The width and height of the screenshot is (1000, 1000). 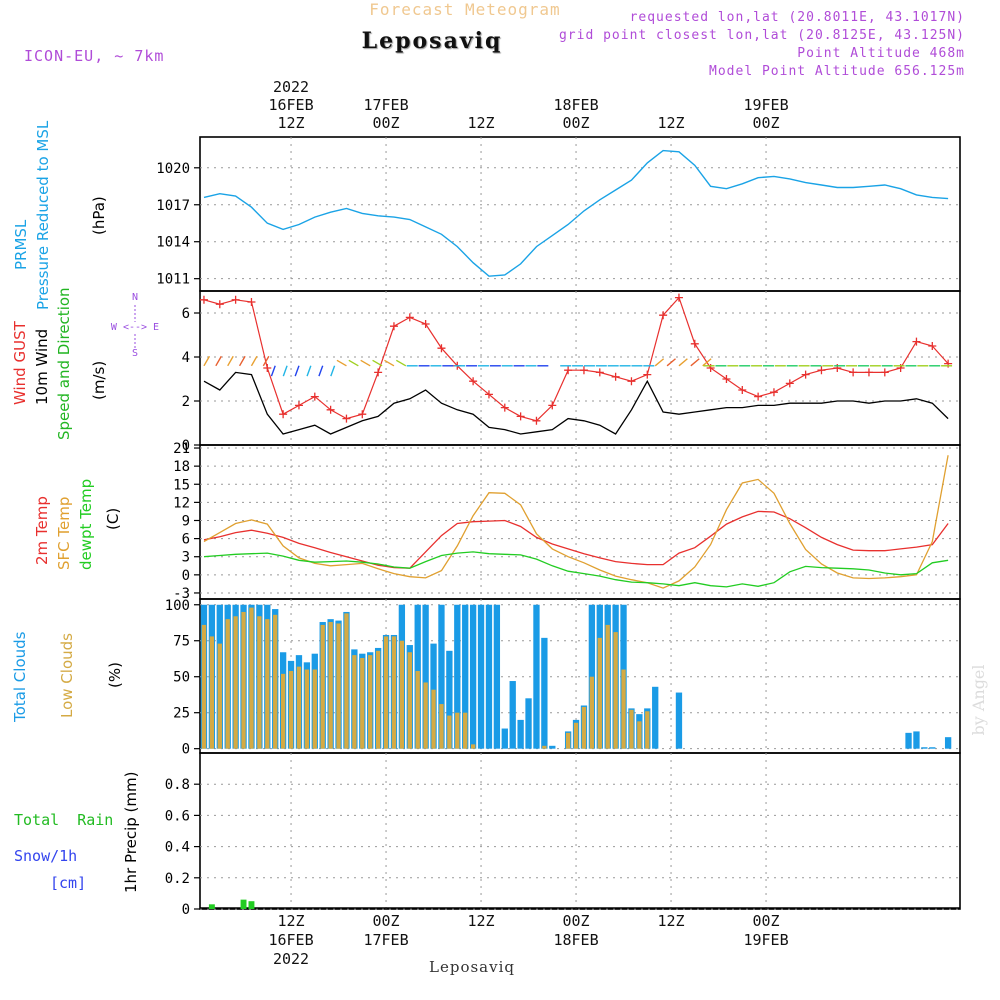 What do you see at coordinates (181, 594) in the screenshot?
I see `y-tick-label: -3` at bounding box center [181, 594].